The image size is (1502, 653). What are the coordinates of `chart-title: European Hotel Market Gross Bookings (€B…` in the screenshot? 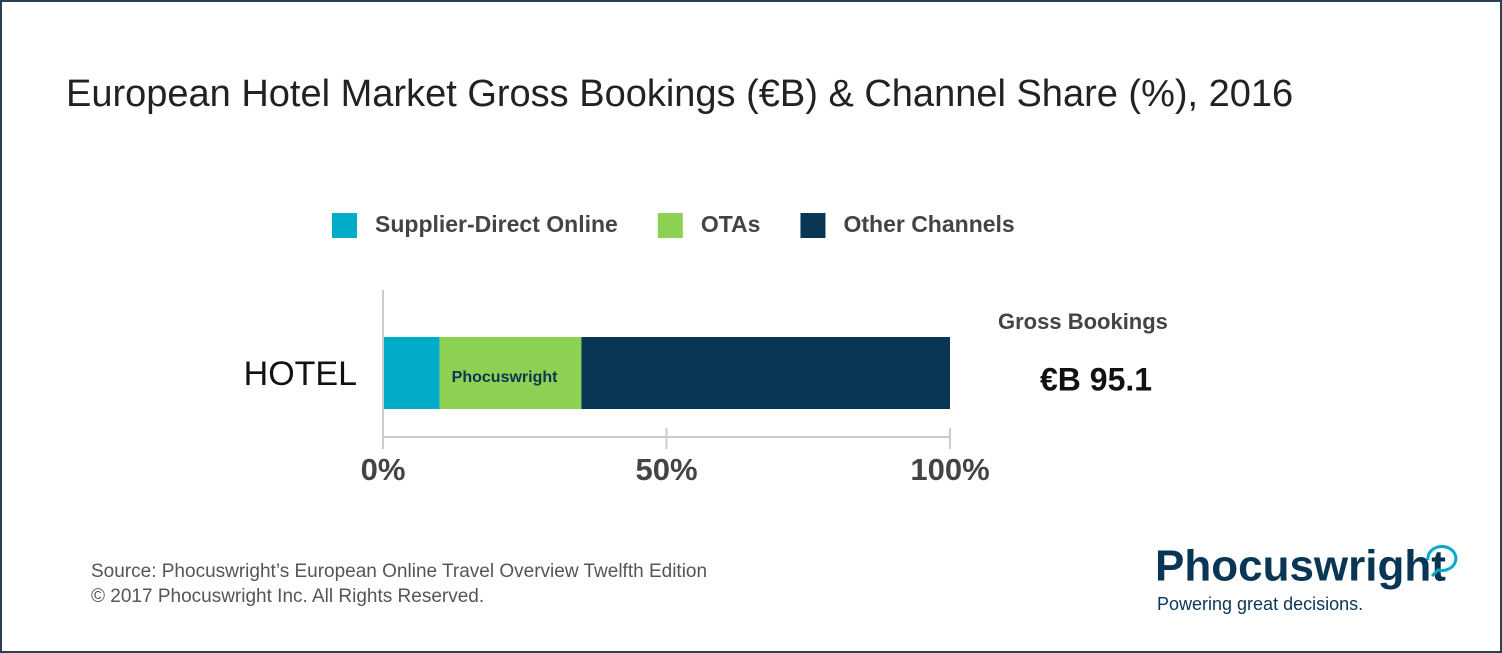 It's located at (679, 94).